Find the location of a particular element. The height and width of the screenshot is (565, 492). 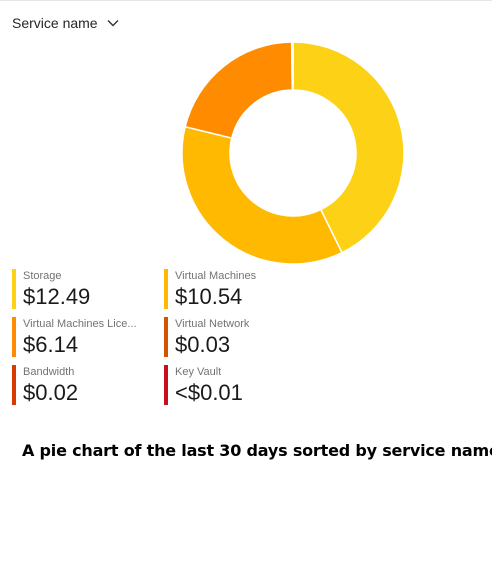

legend-value: $10.54 is located at coordinates (209, 296).